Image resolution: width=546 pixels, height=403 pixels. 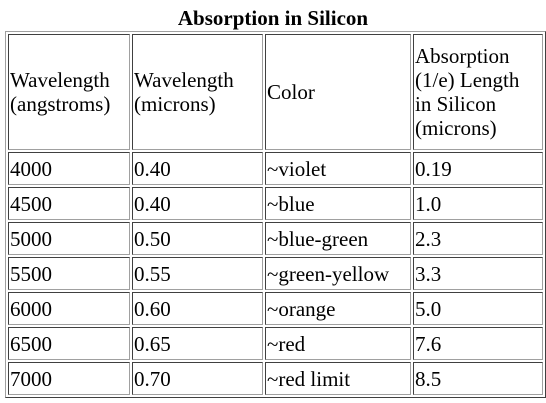 What do you see at coordinates (478, 203) in the screenshot?
I see `cell-absorption-length: 1.0` at bounding box center [478, 203].